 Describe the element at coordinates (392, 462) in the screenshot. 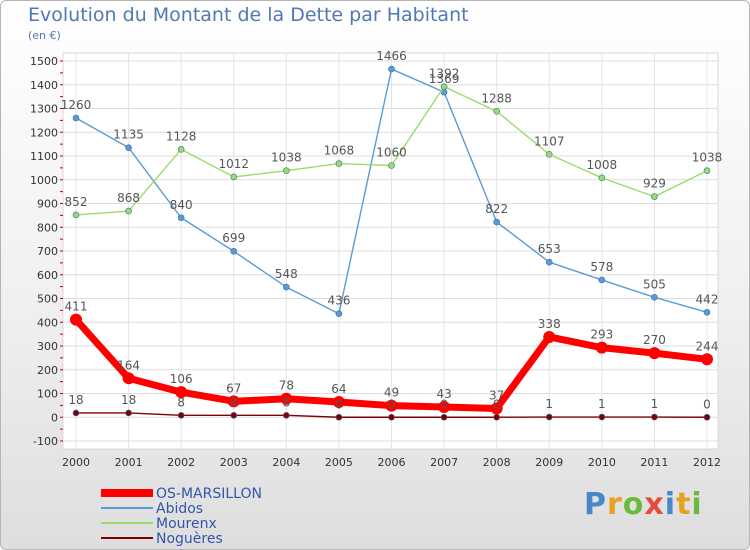

I see `x-tick-label: 2006` at that location.